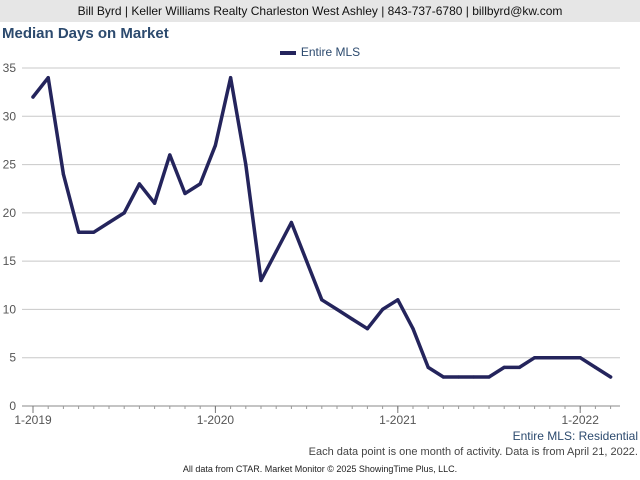 This screenshot has width=640, height=480. What do you see at coordinates (63, 174) in the screenshot?
I see `data-point-3-2019` at bounding box center [63, 174].